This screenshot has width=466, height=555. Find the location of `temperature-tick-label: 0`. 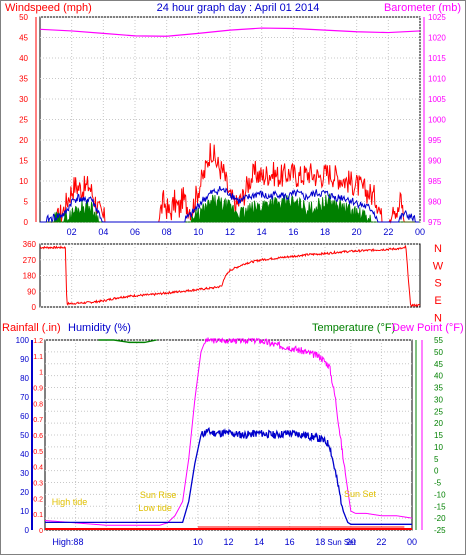

temperature-tick-label: 0 is located at coordinates (436, 471).